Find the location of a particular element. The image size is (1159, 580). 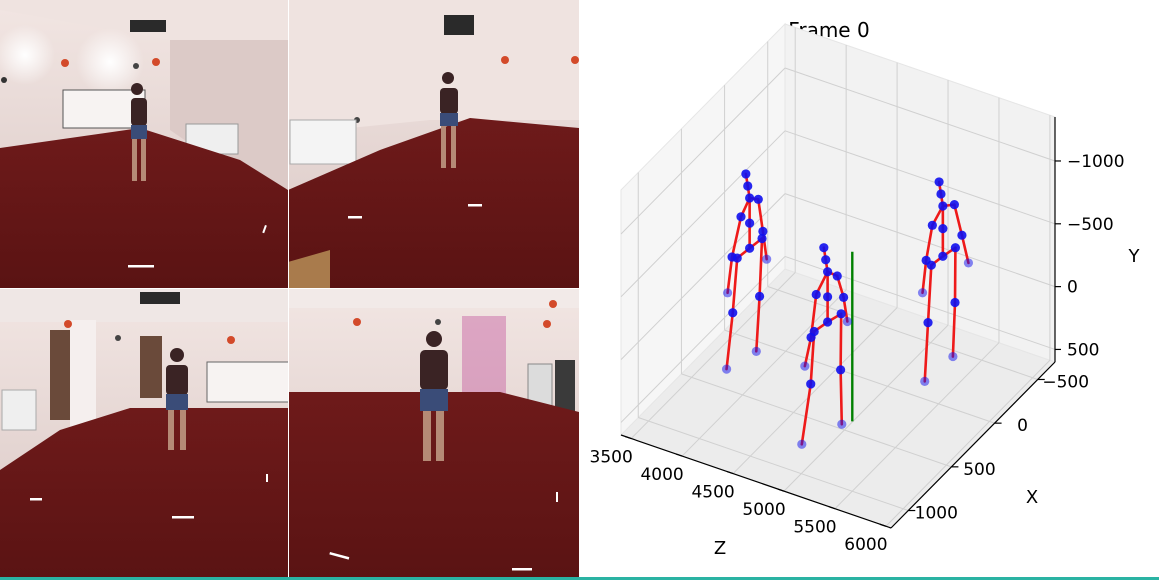

y-tick-label: 500 is located at coordinates (1083, 350).